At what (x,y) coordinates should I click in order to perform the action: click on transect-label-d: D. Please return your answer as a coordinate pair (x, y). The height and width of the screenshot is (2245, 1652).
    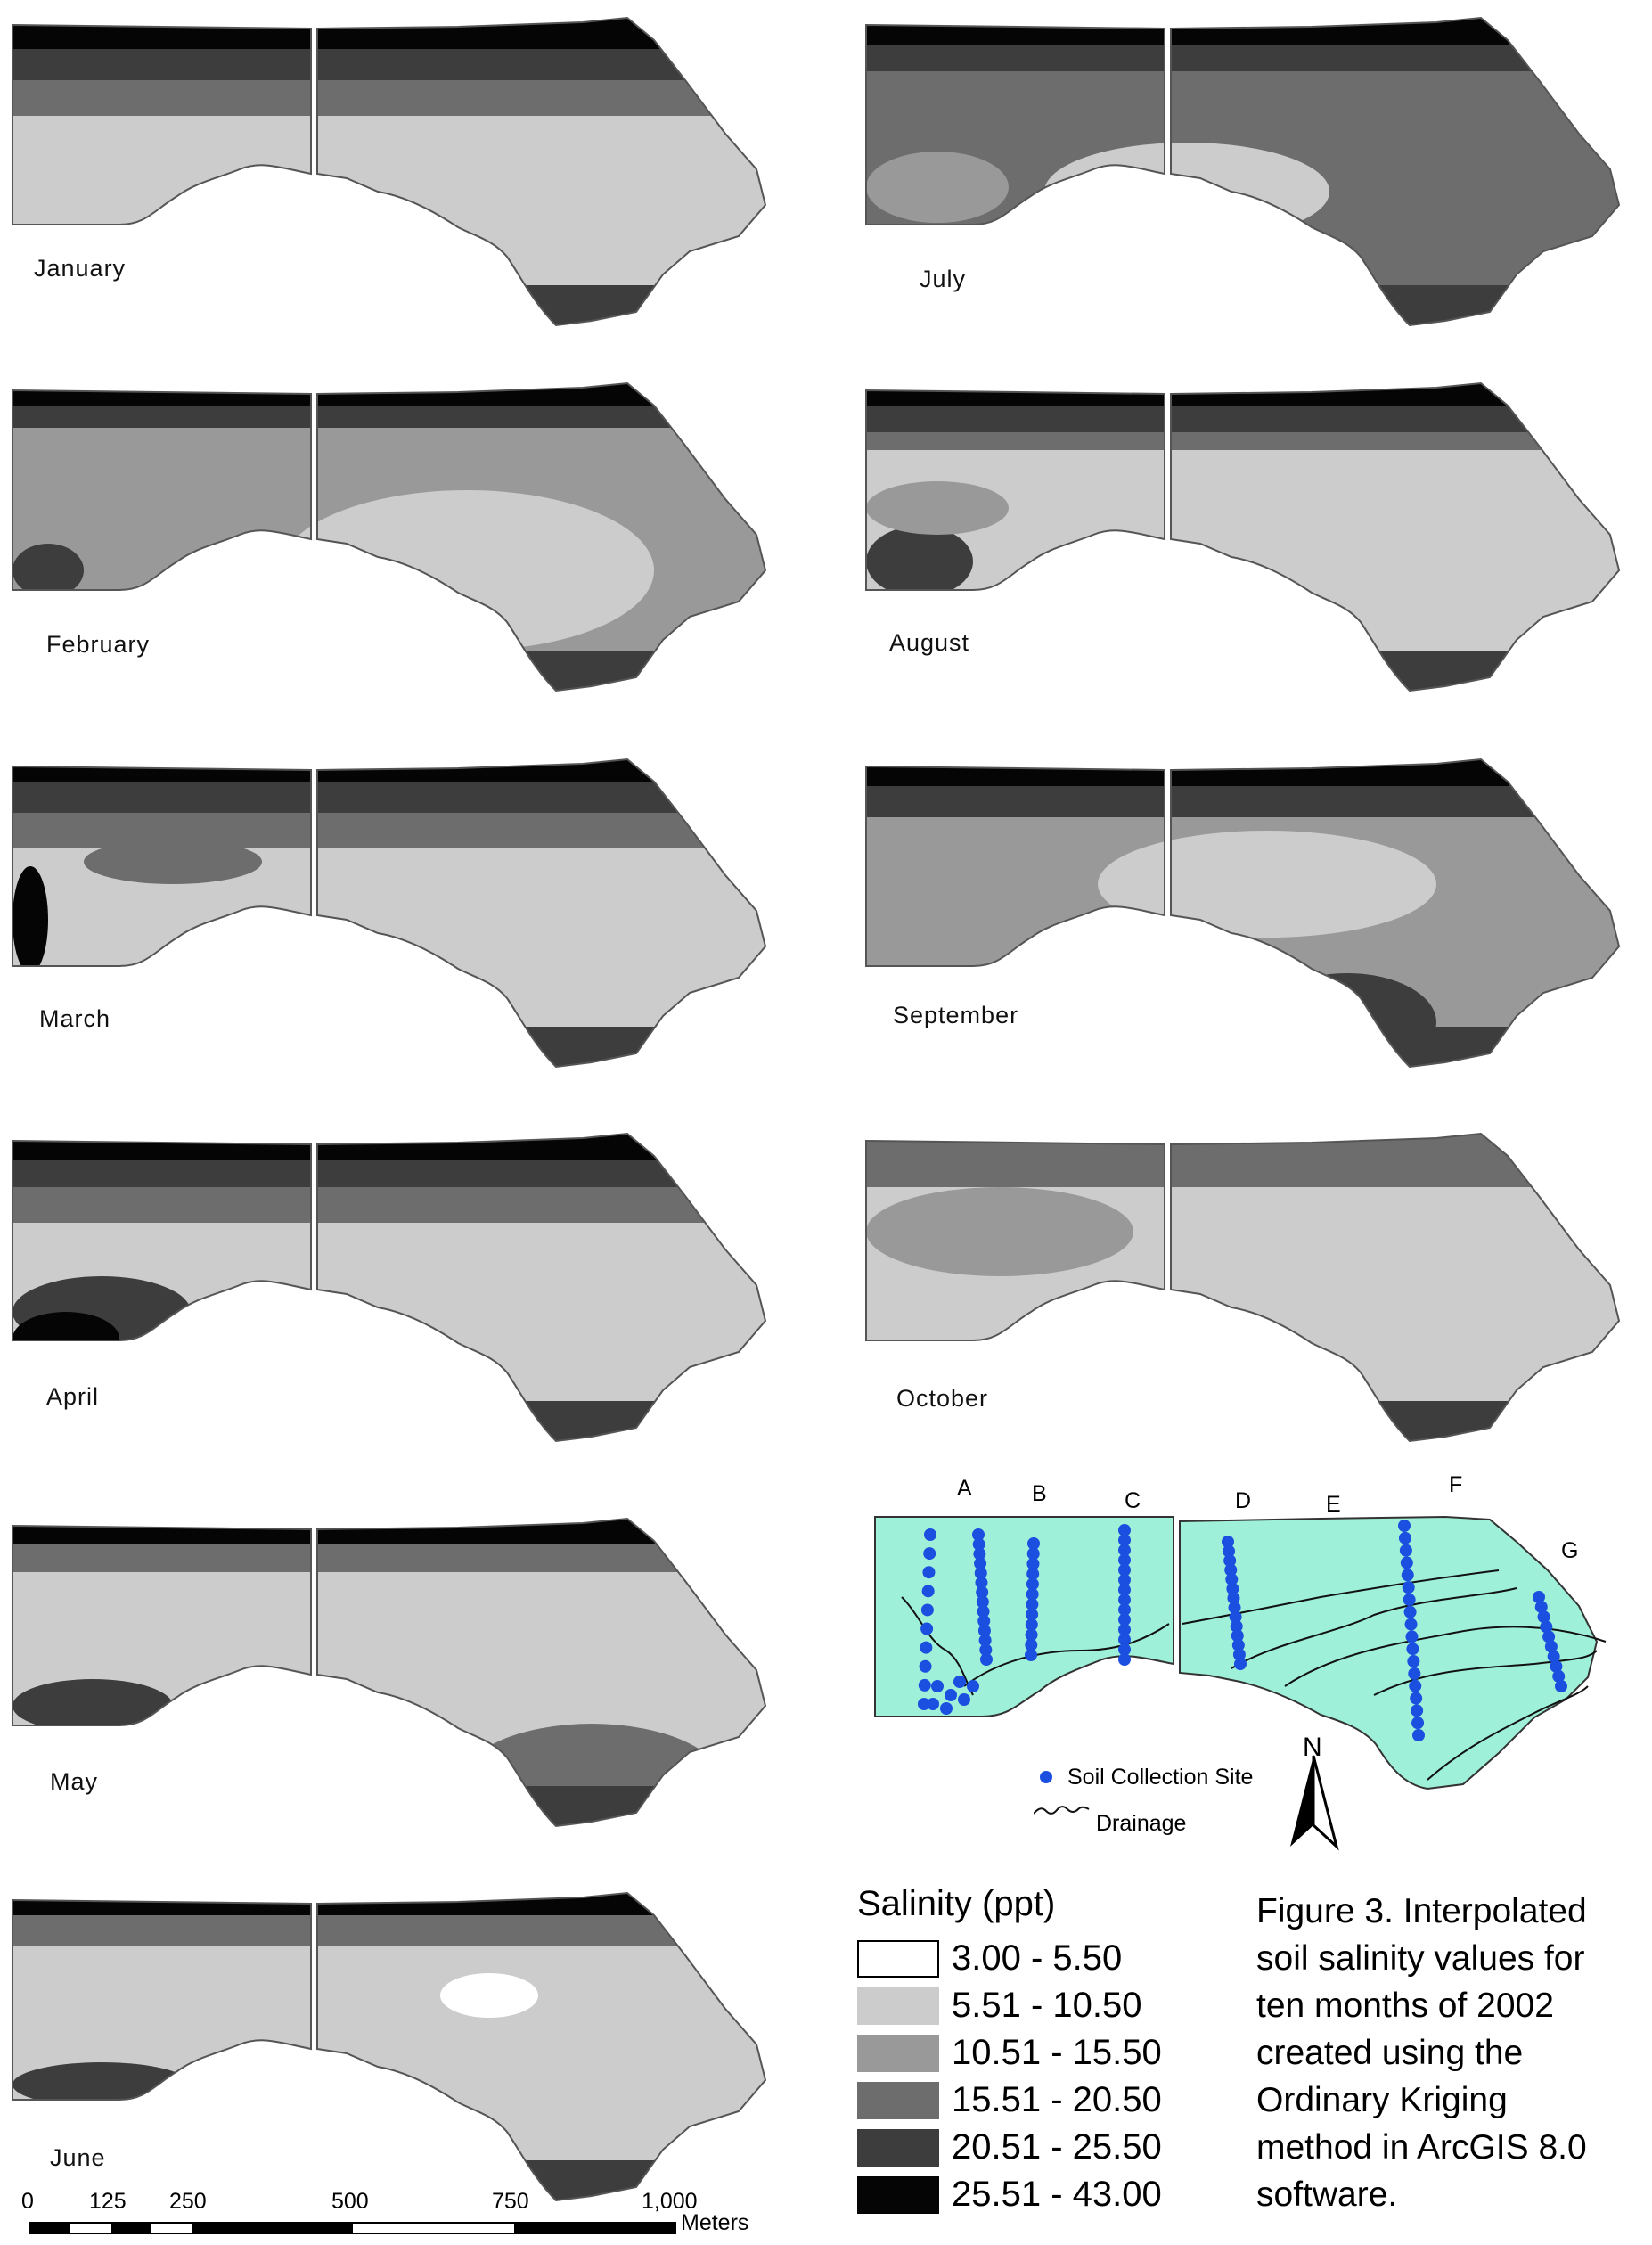
    Looking at the image, I should click on (1243, 1500).